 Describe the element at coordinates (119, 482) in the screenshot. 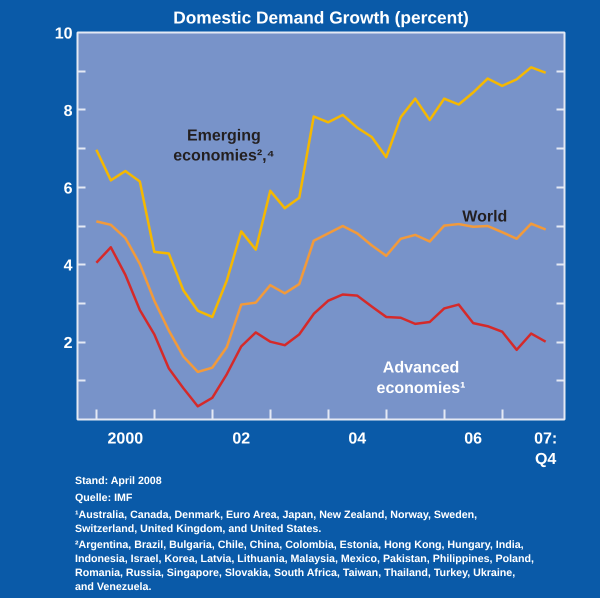

I see `text: Stand: April 2008` at that location.